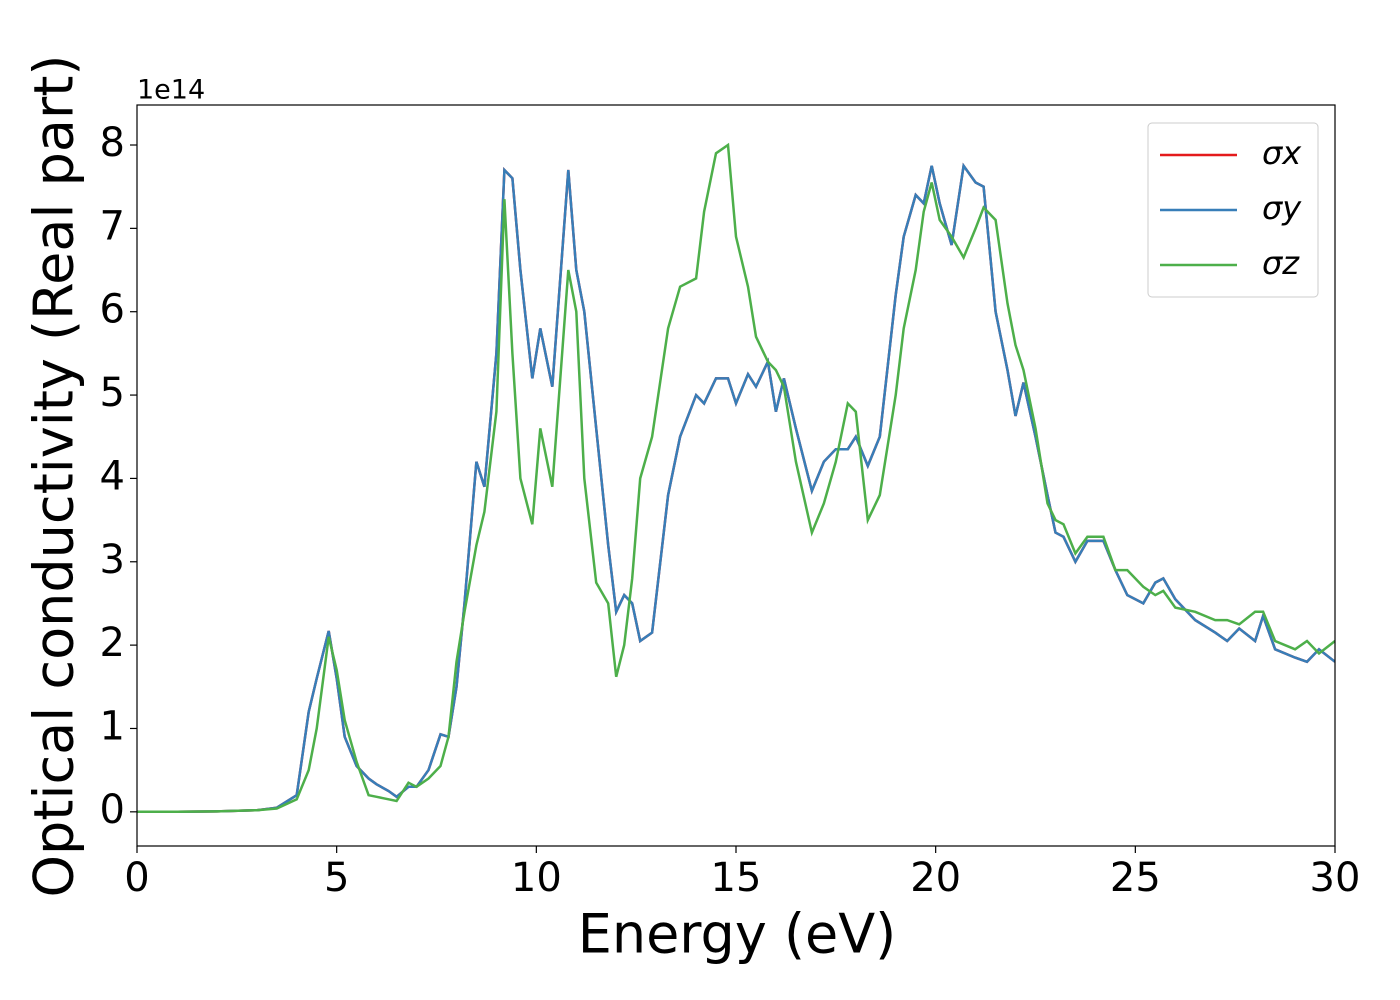  Describe the element at coordinates (136, 878) in the screenshot. I see `x-tick-label: 0` at that location.